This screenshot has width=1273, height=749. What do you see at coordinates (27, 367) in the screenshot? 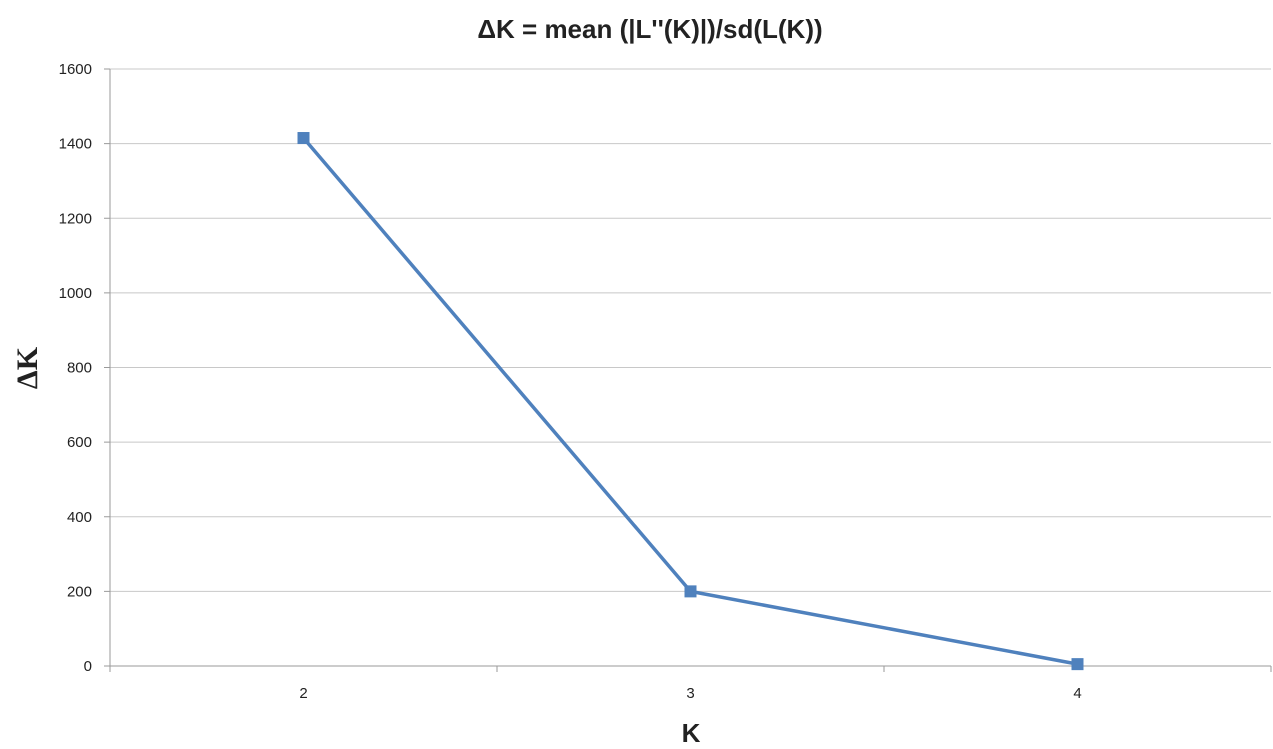
I see `y-axis-label: ΔK` at bounding box center [27, 367].